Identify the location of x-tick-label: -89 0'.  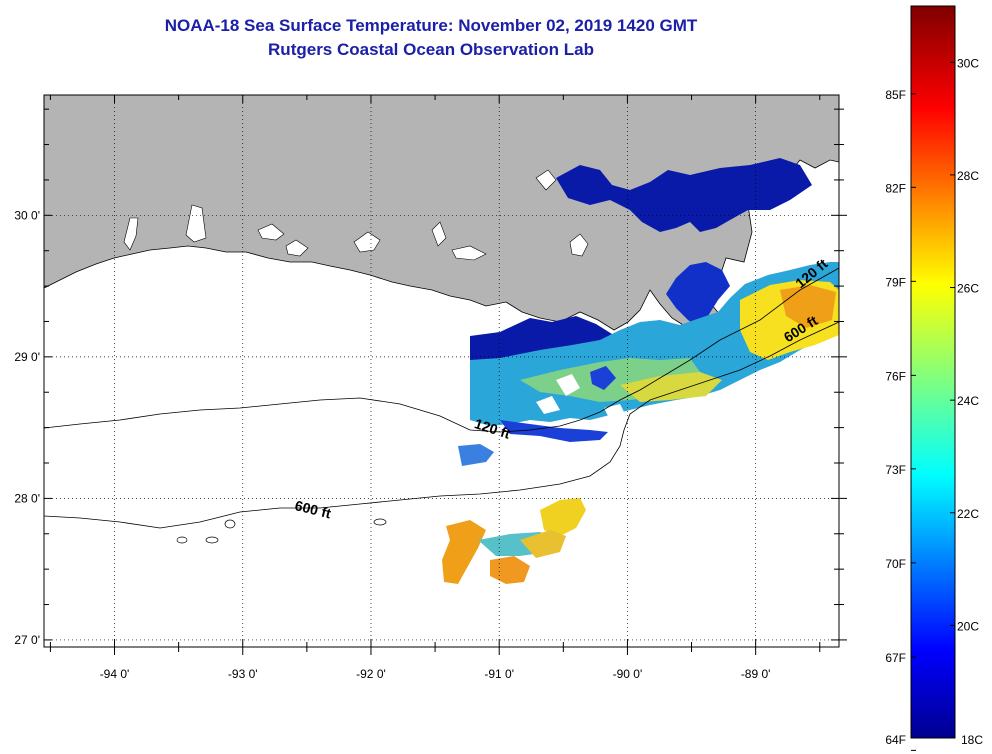
(756, 674).